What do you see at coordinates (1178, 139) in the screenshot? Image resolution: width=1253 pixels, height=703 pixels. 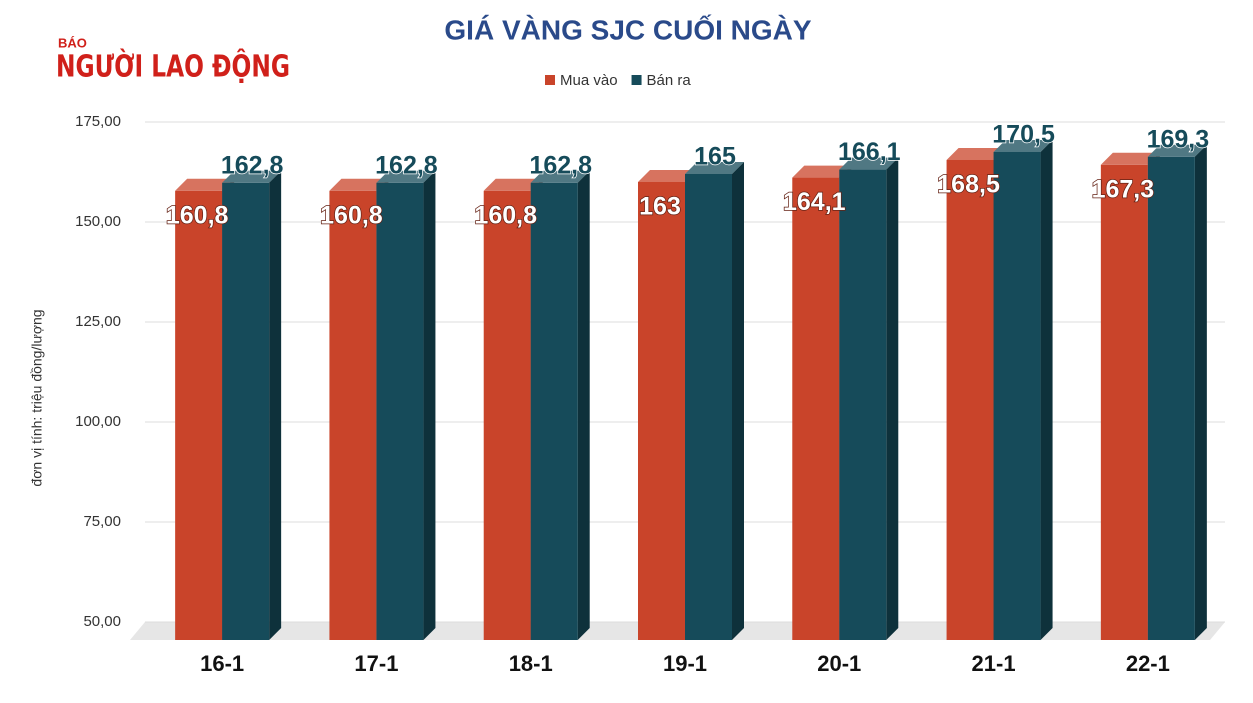 I see `data-label: 169,3` at bounding box center [1178, 139].